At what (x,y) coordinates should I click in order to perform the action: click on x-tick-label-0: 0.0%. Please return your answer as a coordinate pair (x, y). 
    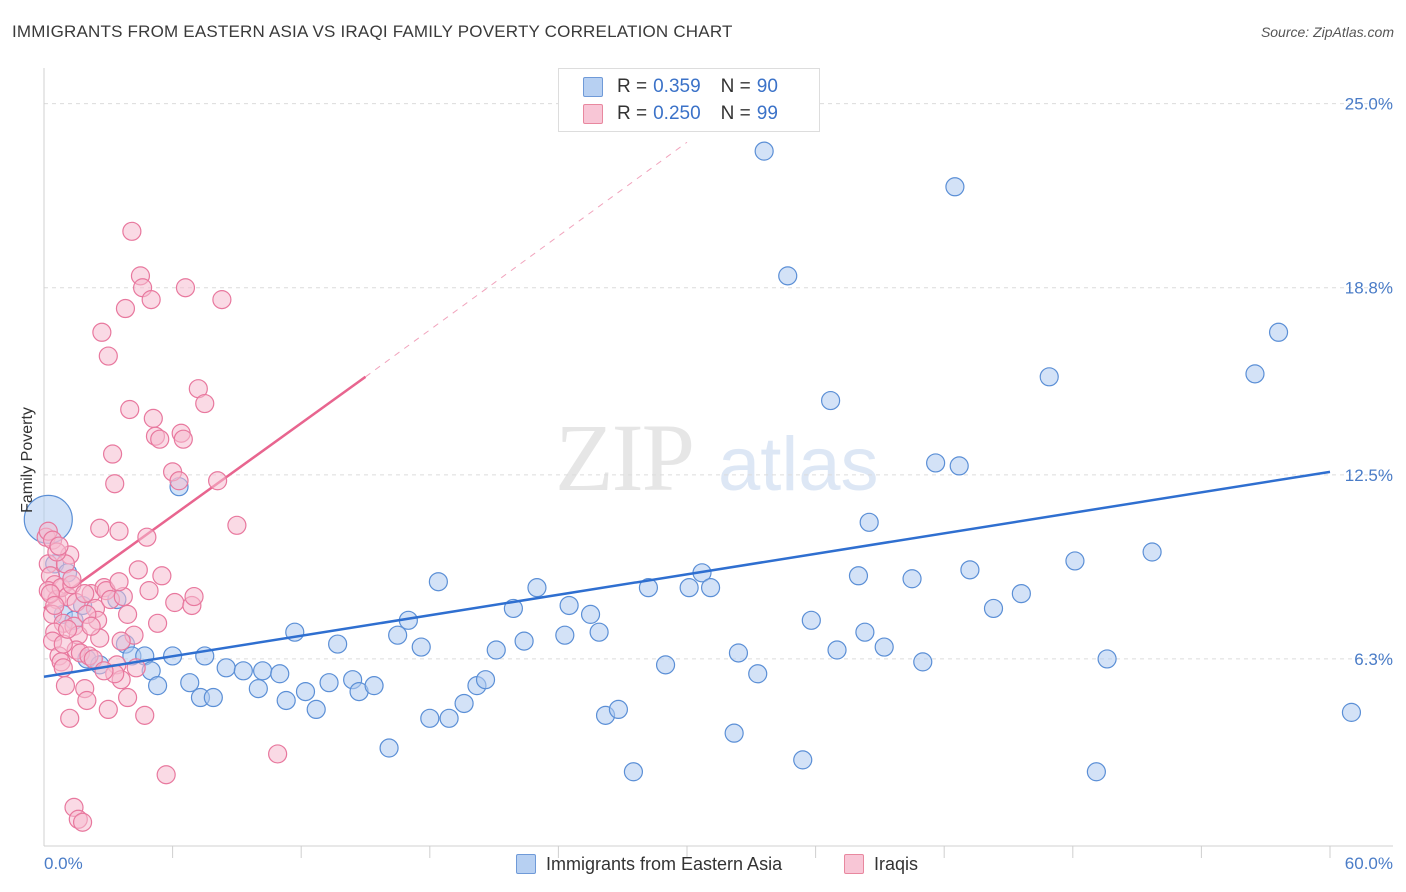
    Looking at the image, I should click on (63, 863).